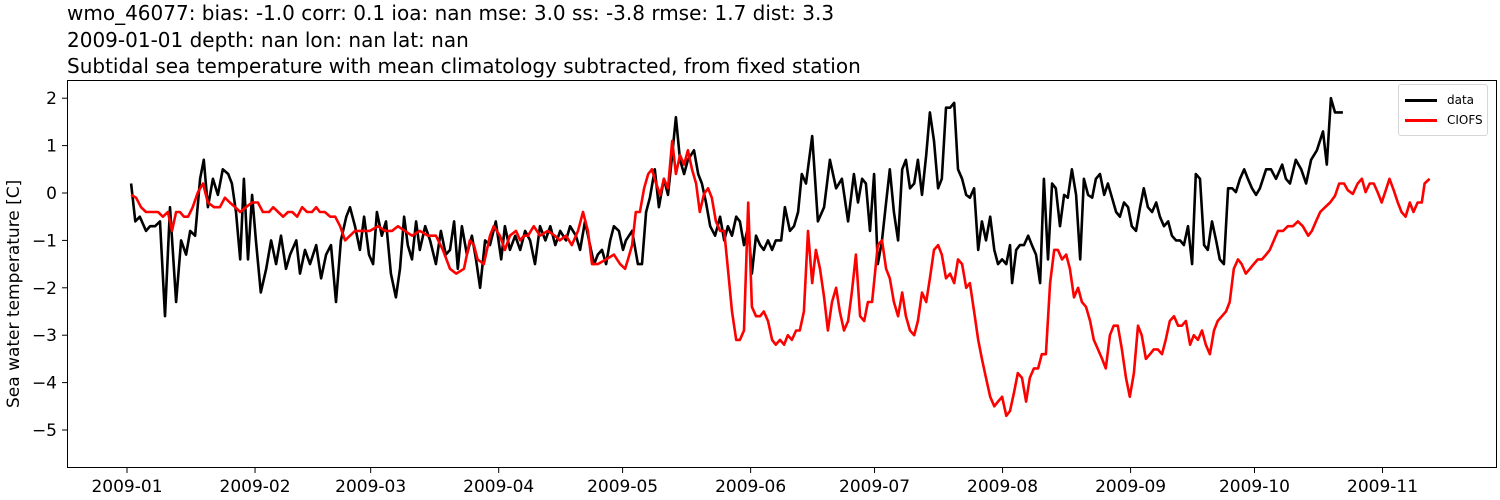 This screenshot has height=500, width=1500. Describe the element at coordinates (874, 487) in the screenshot. I see `x-tick-label: 2009-07` at that location.